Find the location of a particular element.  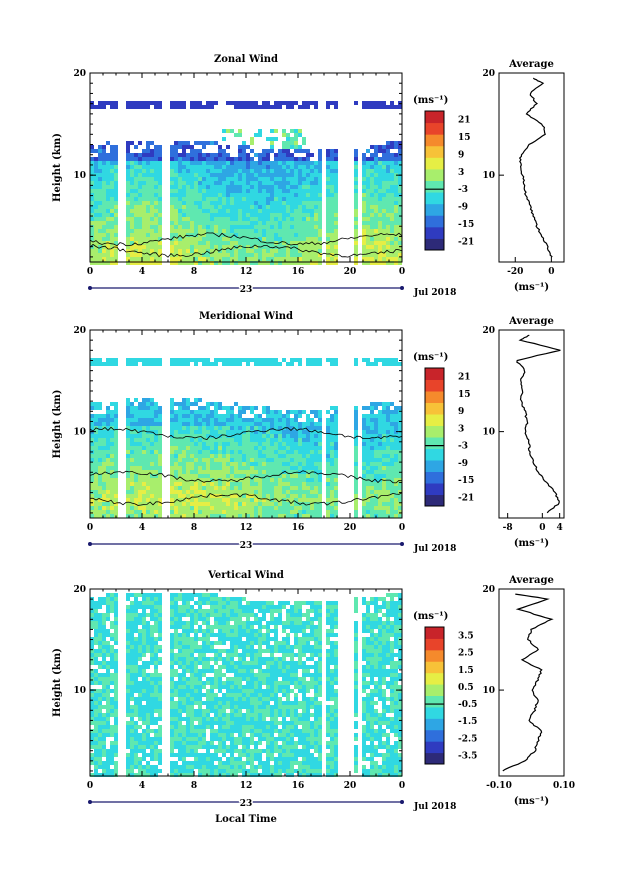

profile-line is located at coordinates (535, 167).